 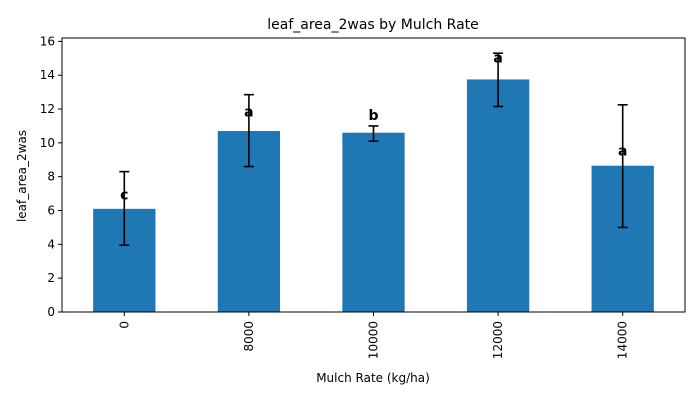 What do you see at coordinates (51, 211) in the screenshot?
I see `y-tick-label: 6` at bounding box center [51, 211].